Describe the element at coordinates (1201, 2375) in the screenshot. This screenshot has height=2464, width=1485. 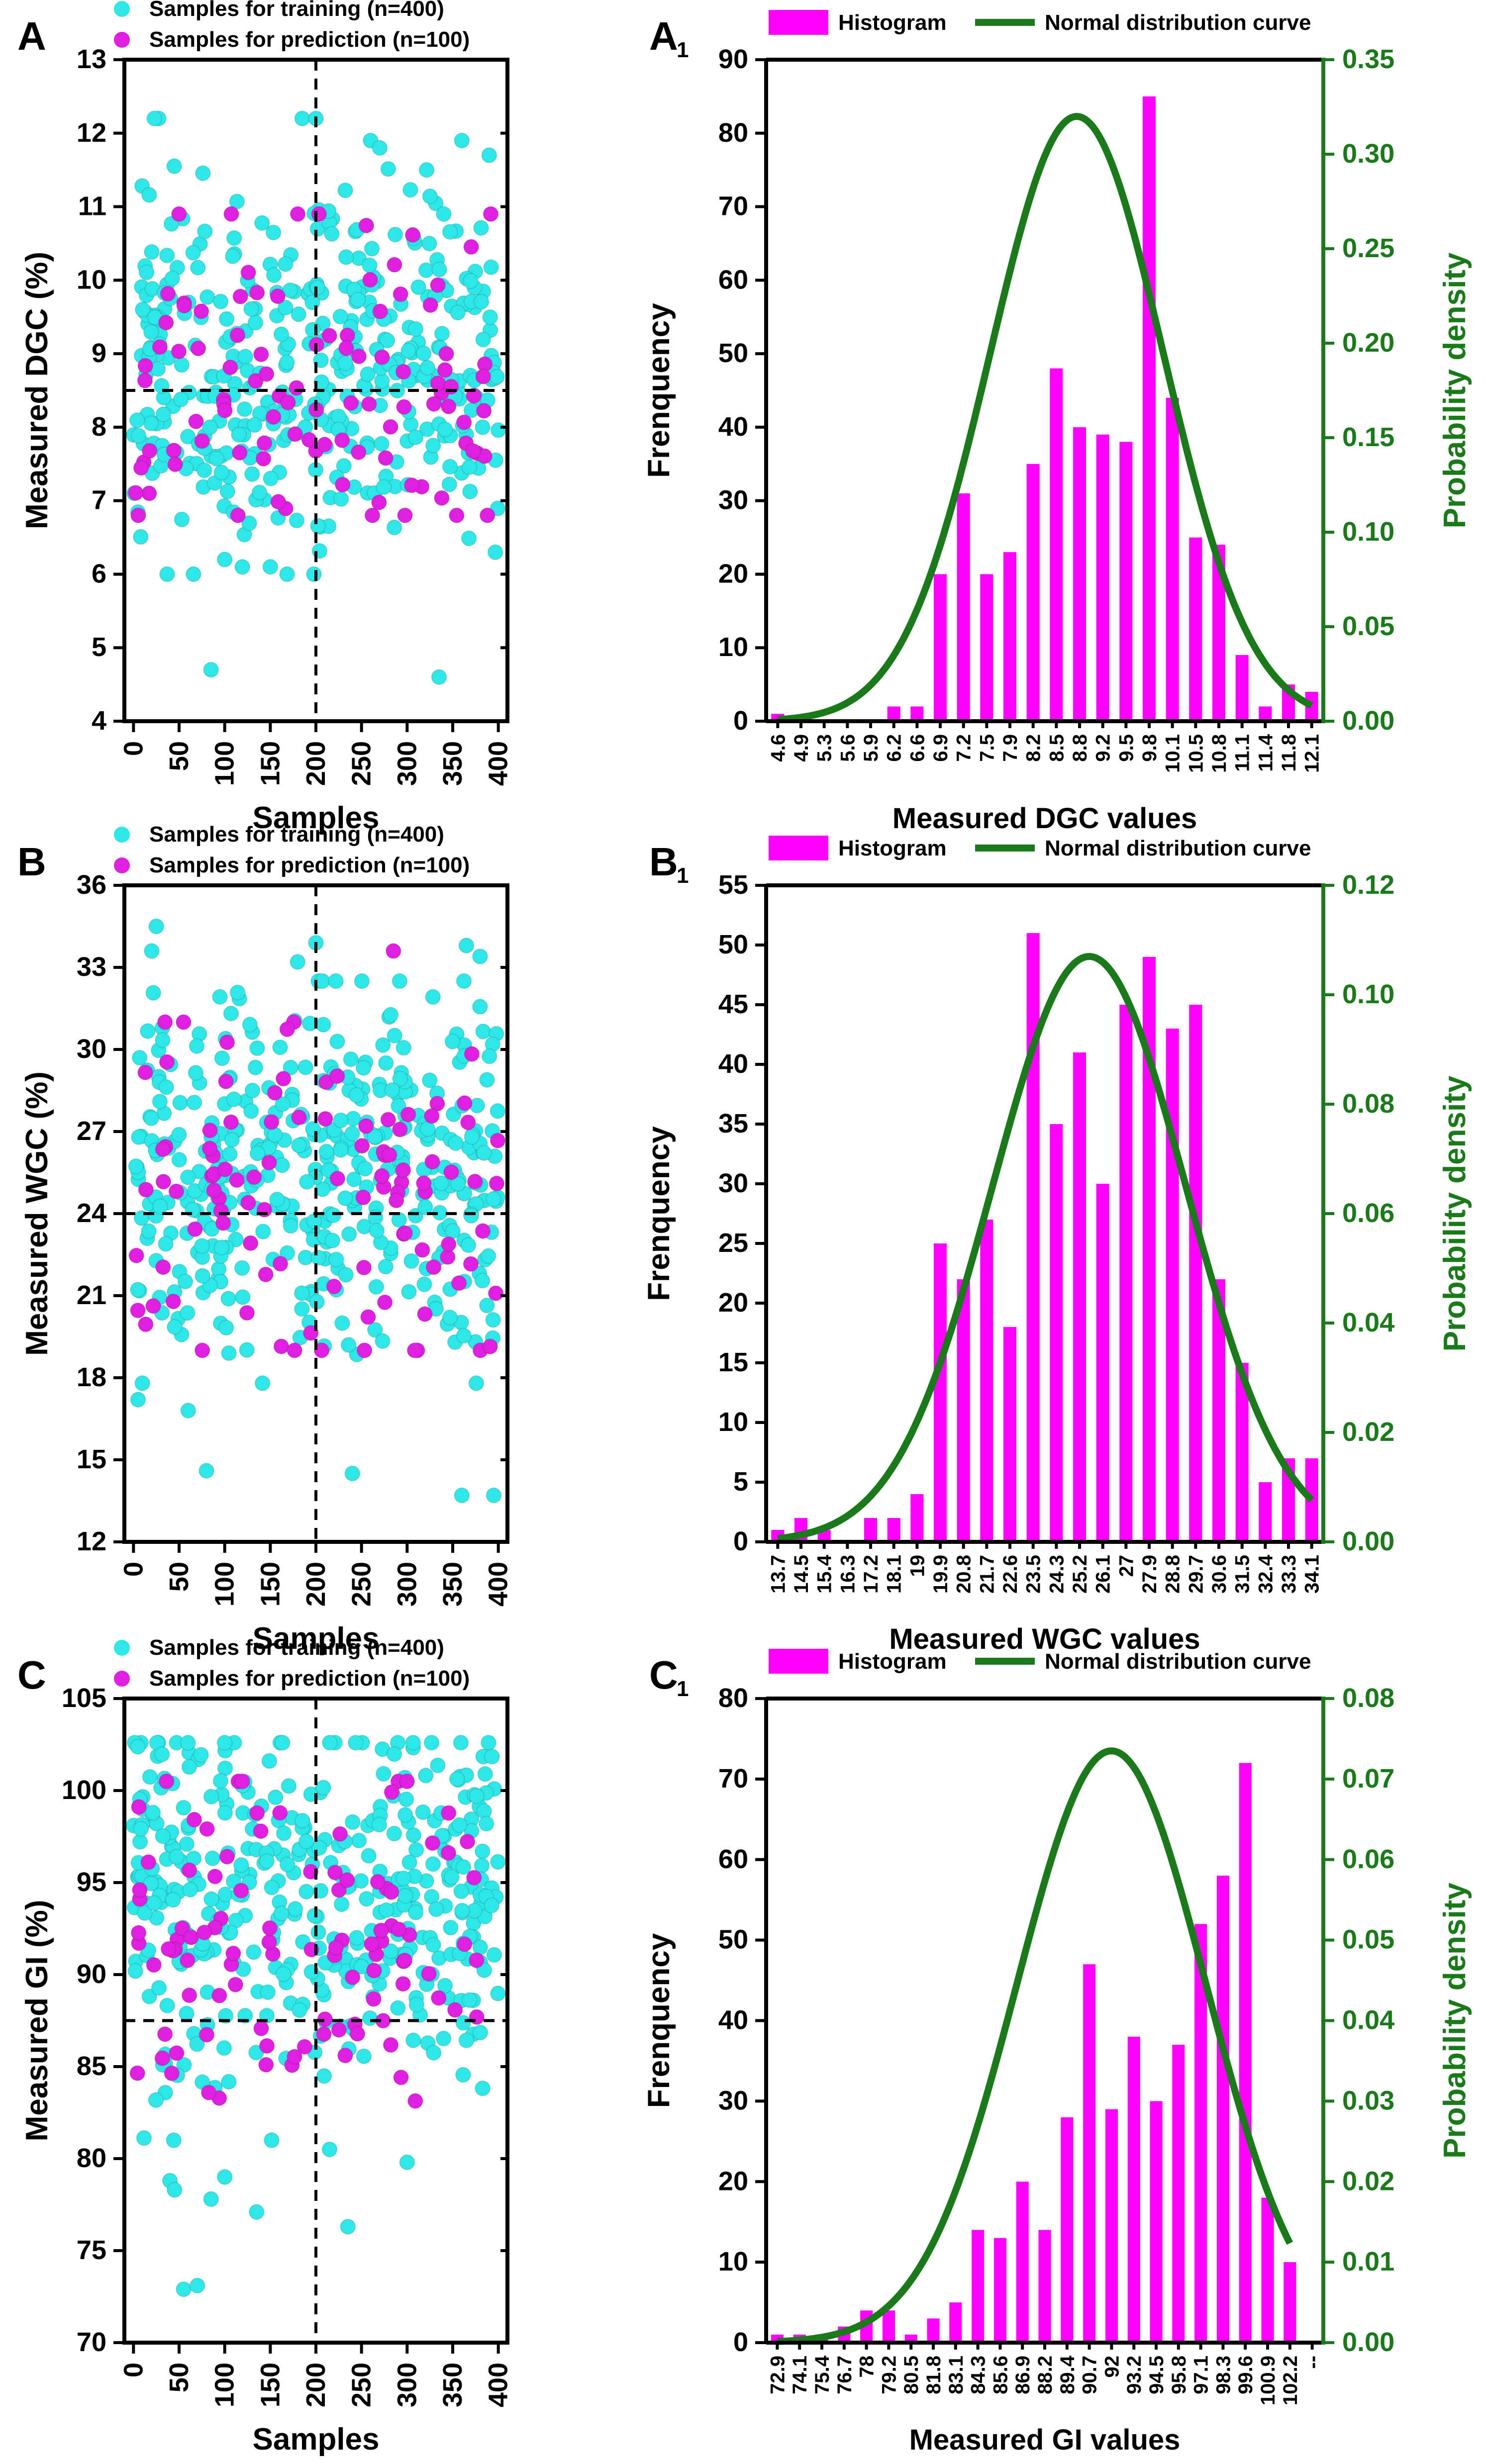
I see `x-tick-label: 97.1` at that location.